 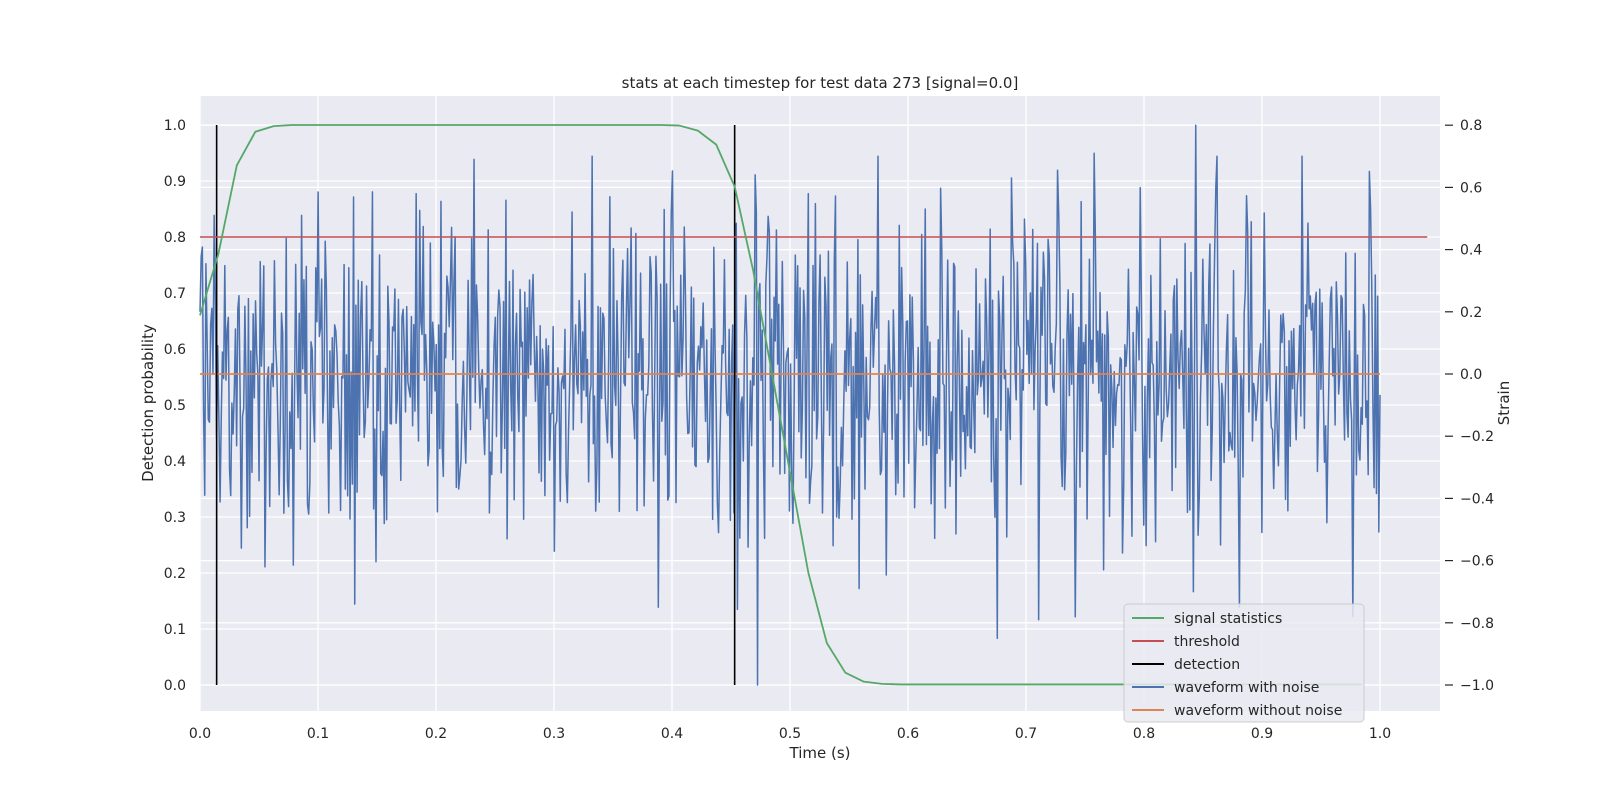 I want to click on y-tick-label-left: 0.9, so click(x=175, y=182).